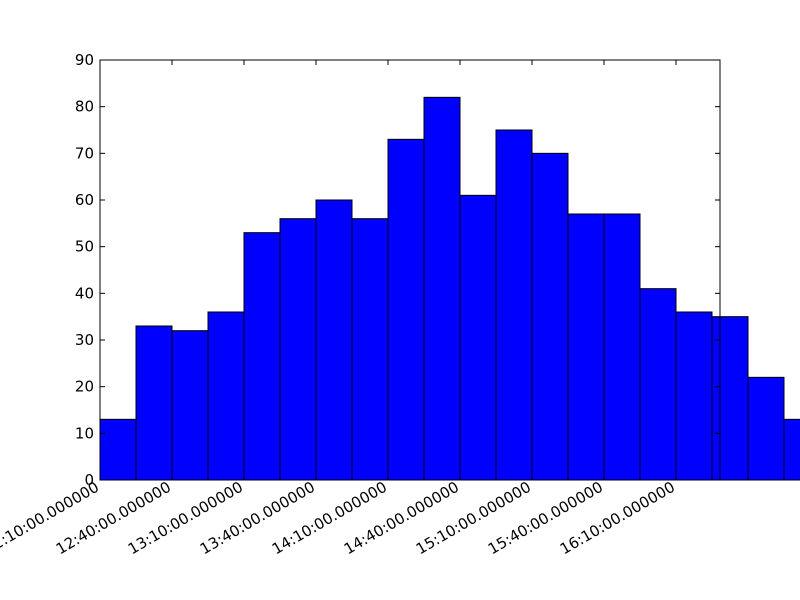  What do you see at coordinates (84, 153) in the screenshot?
I see `y-tick-label: 70` at bounding box center [84, 153].